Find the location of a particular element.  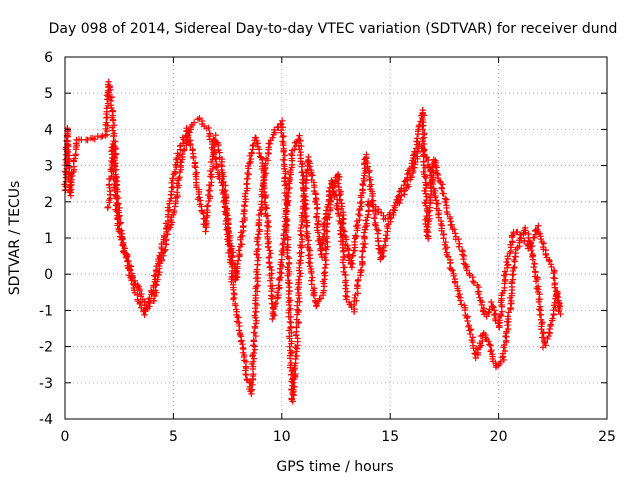

y-tick-label: 6 is located at coordinates (48, 58).